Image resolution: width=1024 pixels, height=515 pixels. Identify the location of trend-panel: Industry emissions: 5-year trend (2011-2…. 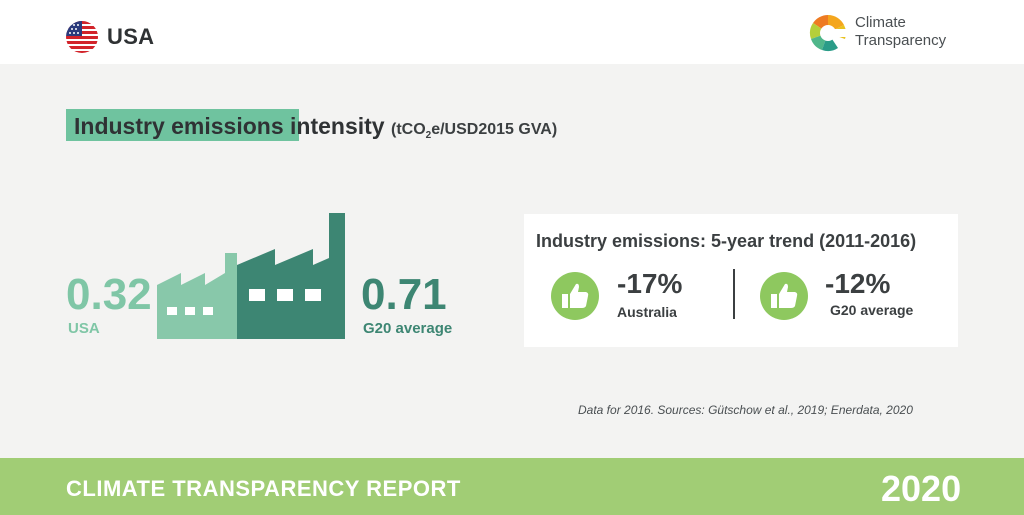
(741, 280).